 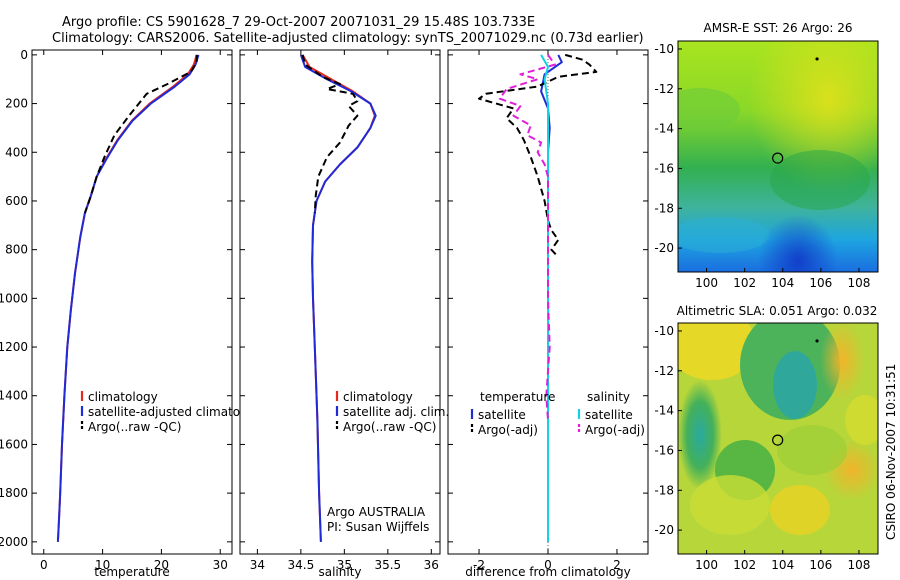 I want to click on temperature-series, so click(x=128, y=298).